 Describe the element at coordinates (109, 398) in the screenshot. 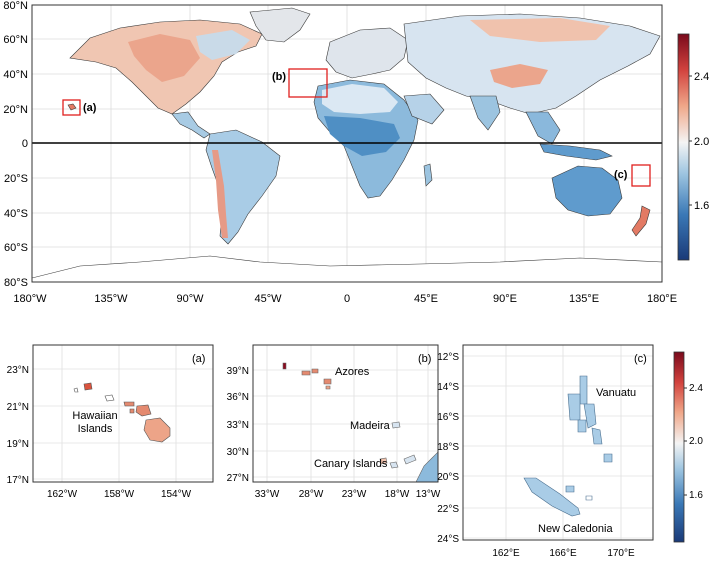

I see `island-oahu` at that location.